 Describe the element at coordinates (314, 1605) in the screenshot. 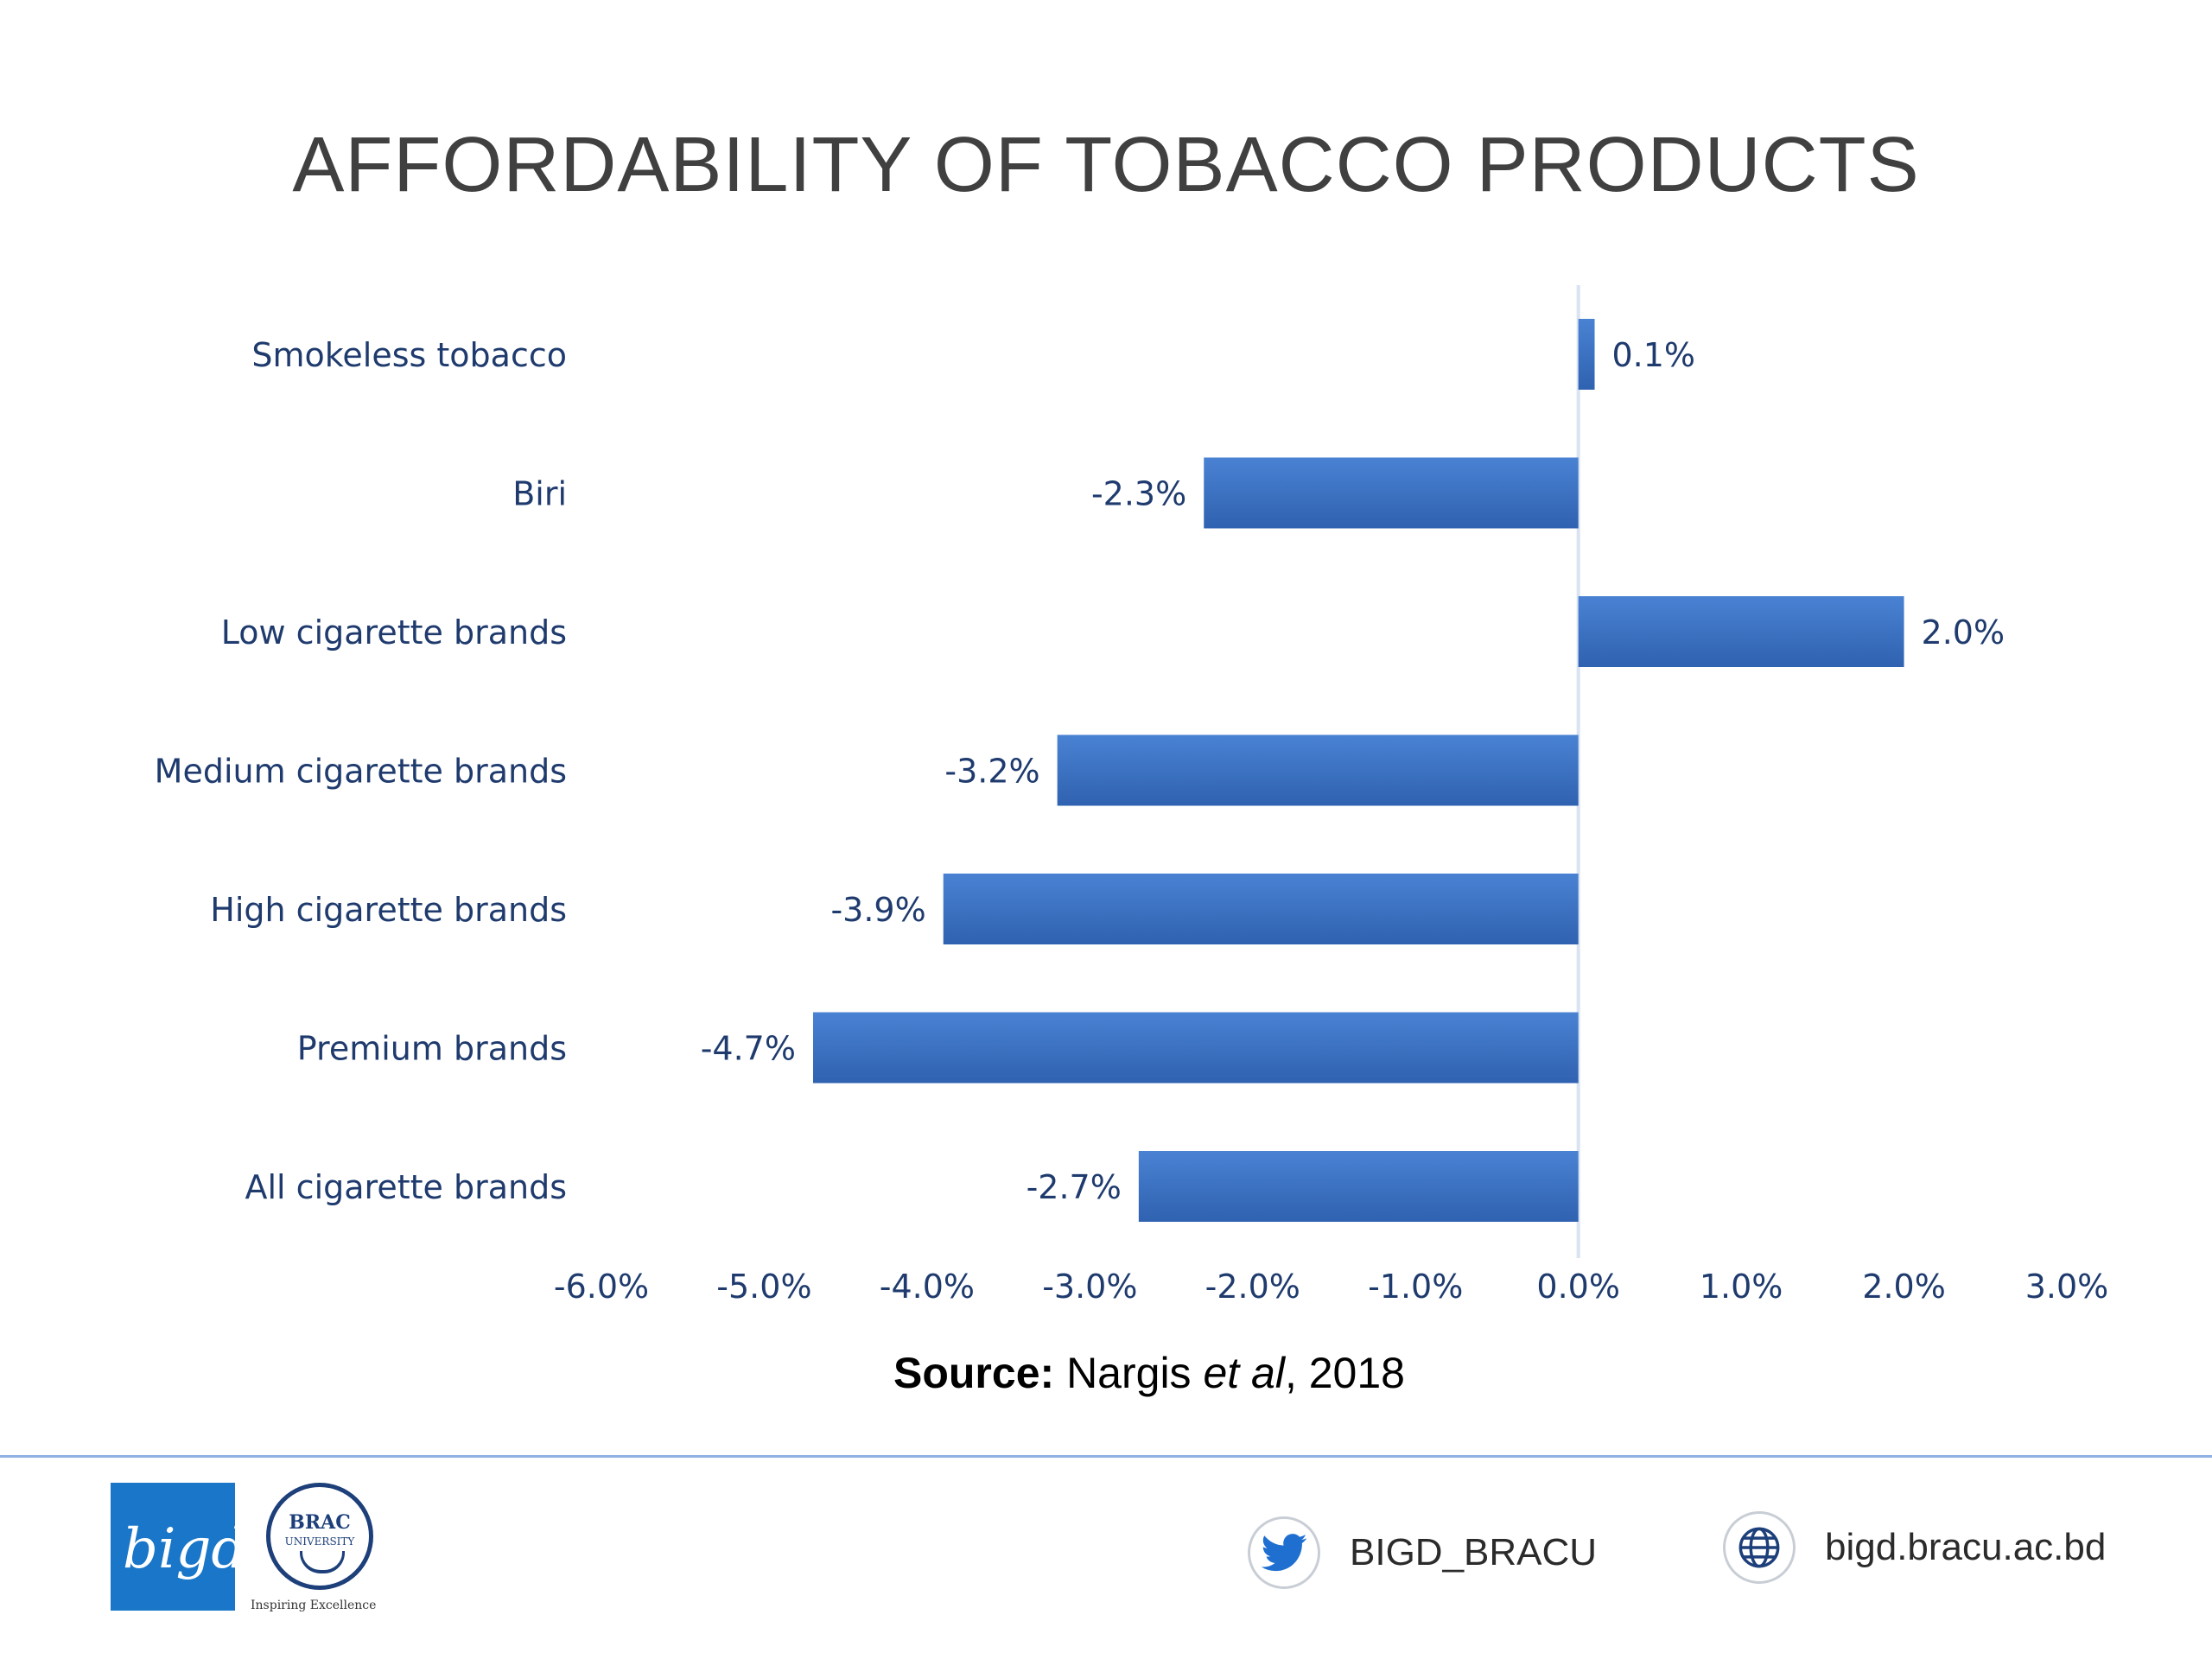

I see `brac-tagline: Inspiring Excellence` at that location.